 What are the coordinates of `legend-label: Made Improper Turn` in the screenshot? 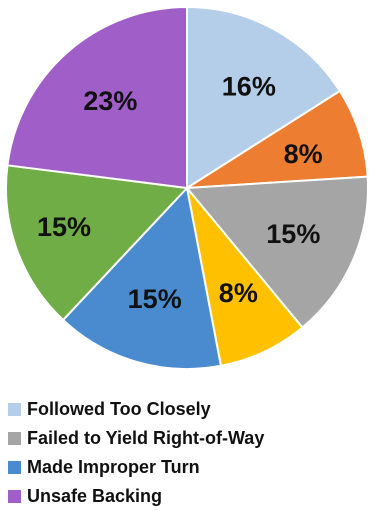 It's located at (113, 467).